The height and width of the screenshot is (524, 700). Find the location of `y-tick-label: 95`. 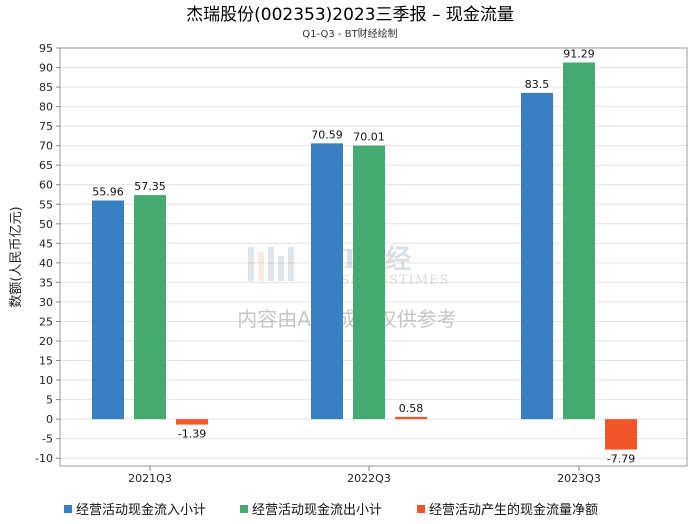

y-tick-label: 95 is located at coordinates (46, 48).